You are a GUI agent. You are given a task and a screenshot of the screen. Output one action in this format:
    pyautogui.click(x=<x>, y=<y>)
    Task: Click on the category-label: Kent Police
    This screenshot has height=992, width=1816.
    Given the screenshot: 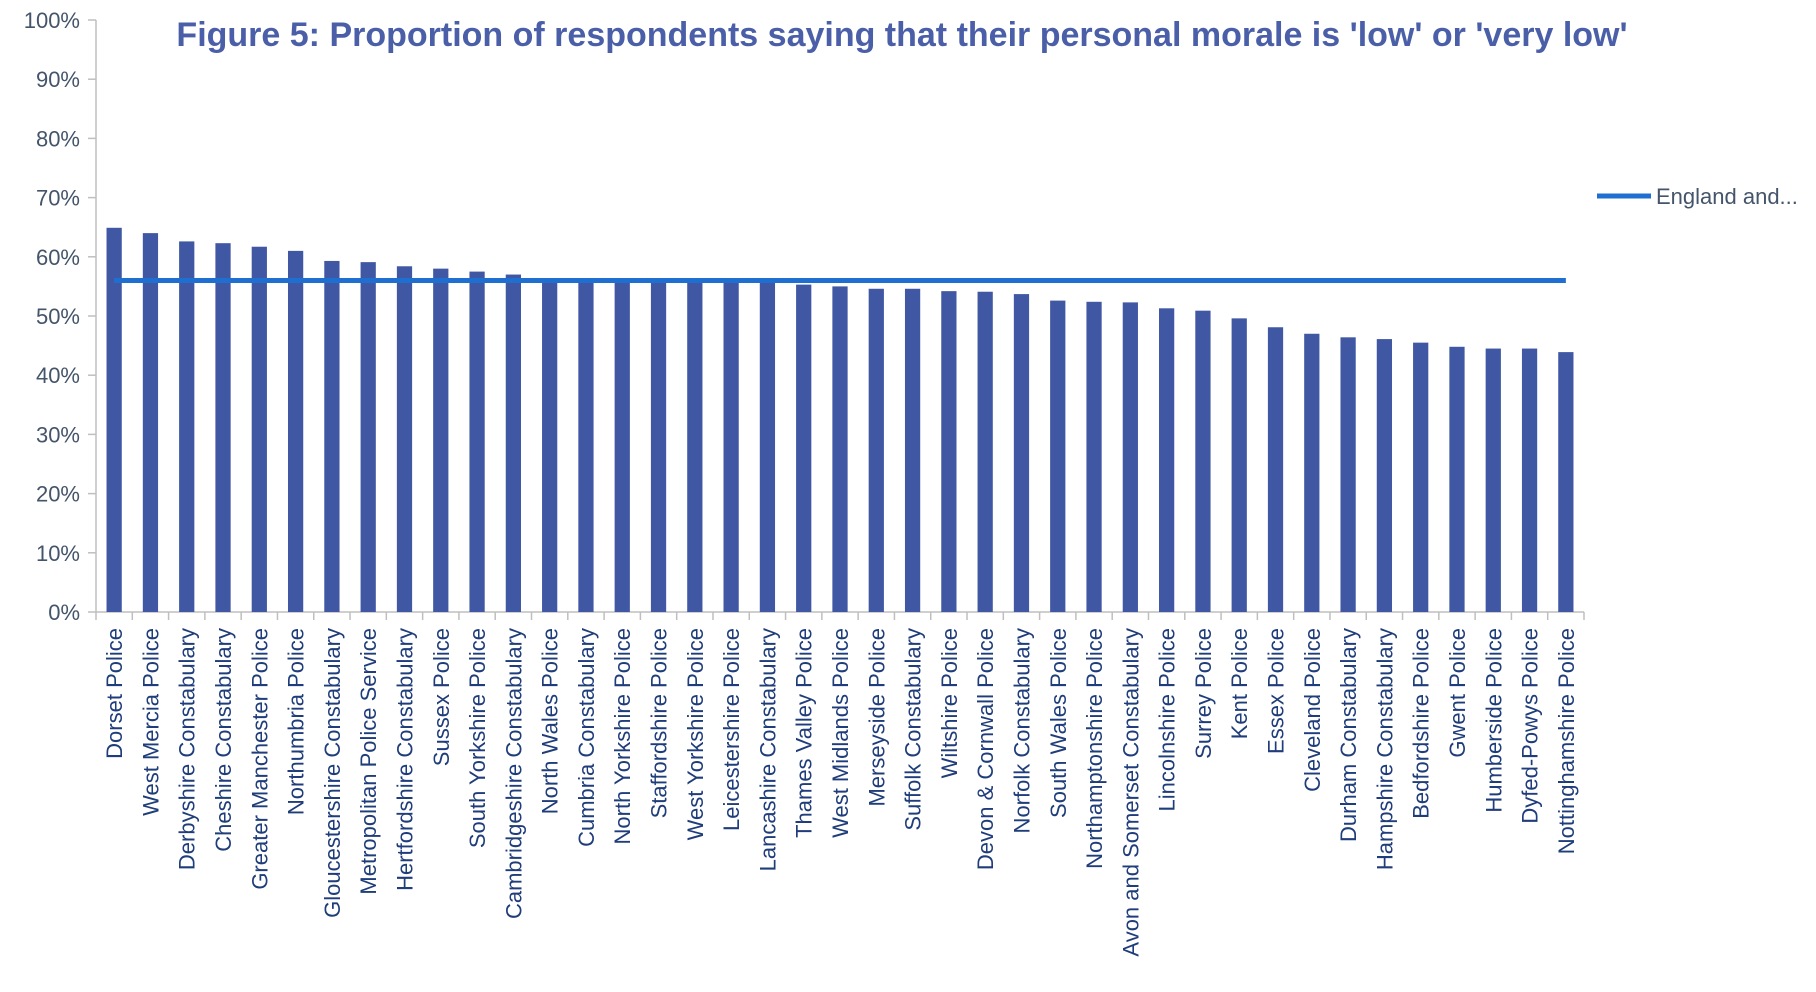 What is the action you would take?
    pyautogui.click(x=1239, y=683)
    